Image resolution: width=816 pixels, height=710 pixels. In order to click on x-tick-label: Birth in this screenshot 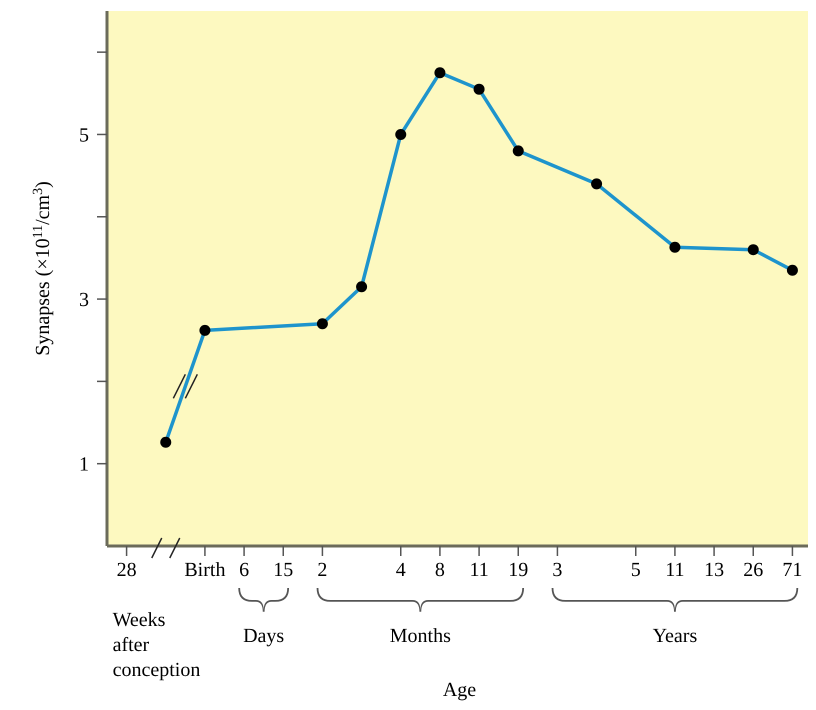, I will do `click(205, 570)`.